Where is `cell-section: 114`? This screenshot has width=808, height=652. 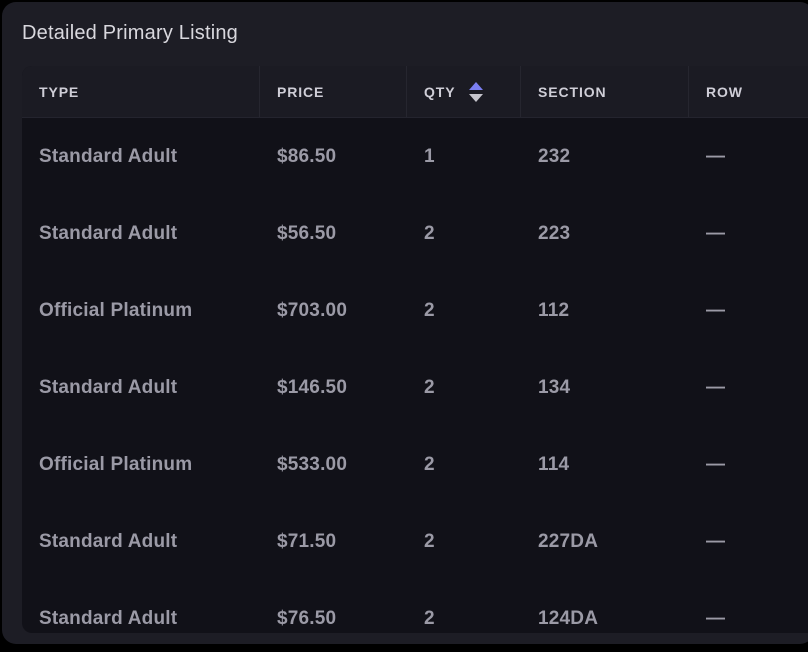
cell-section: 114 is located at coordinates (554, 464).